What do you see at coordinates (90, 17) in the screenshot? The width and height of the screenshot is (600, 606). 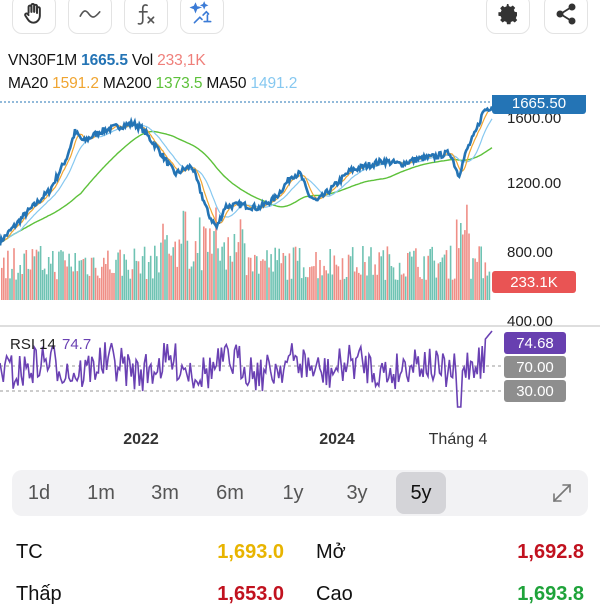 I see `indicator-button` at bounding box center [90, 17].